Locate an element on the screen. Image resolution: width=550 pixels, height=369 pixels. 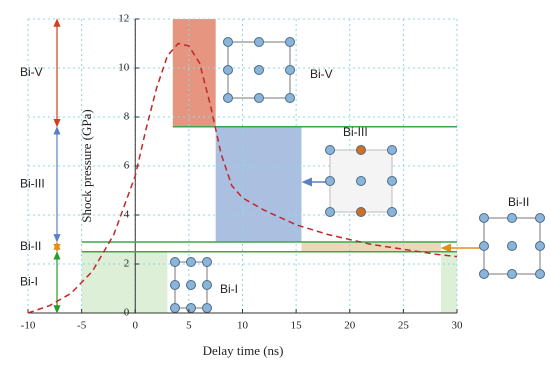
annotation: Bi-III is located at coordinates (355, 132).